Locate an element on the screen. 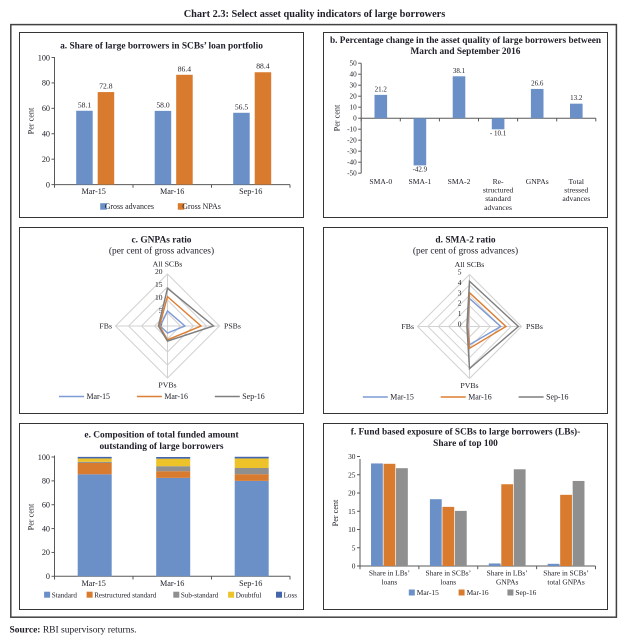 Image resolution: width=625 pixels, height=644 pixels. svg-text: -20 is located at coordinates (352, 141).